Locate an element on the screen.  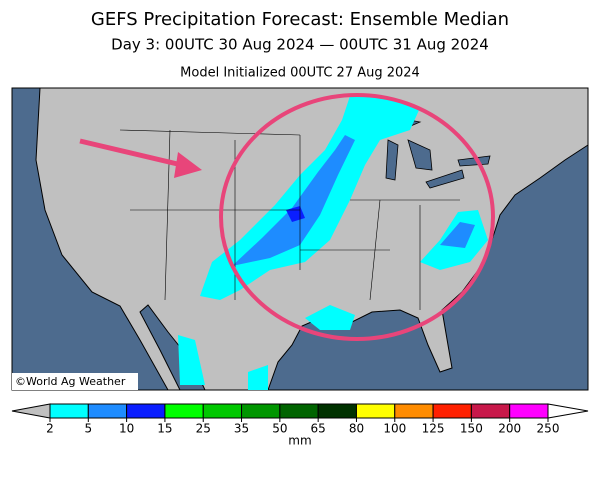
tick-label: 250 is located at coordinates (548, 429).